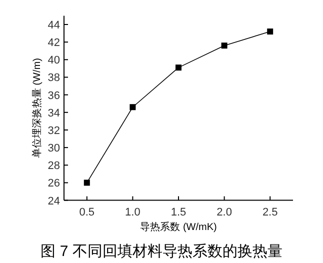 This screenshot has height=263, width=323. I want to click on y-tick-label: 28, so click(54, 166).